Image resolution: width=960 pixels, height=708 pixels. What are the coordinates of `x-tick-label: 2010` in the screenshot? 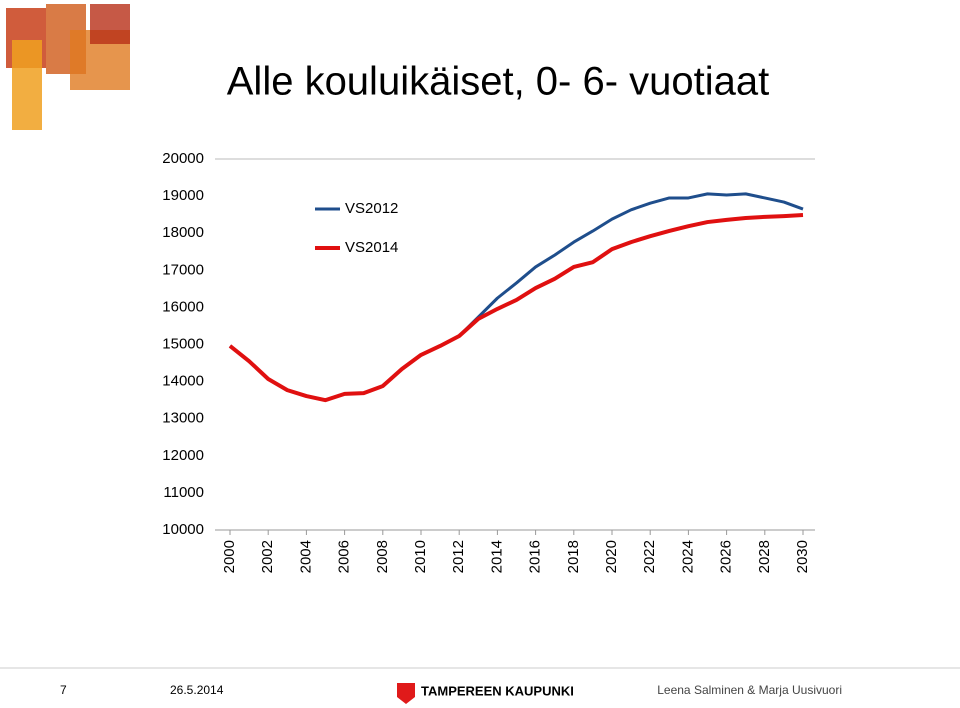 It's located at (420, 556).